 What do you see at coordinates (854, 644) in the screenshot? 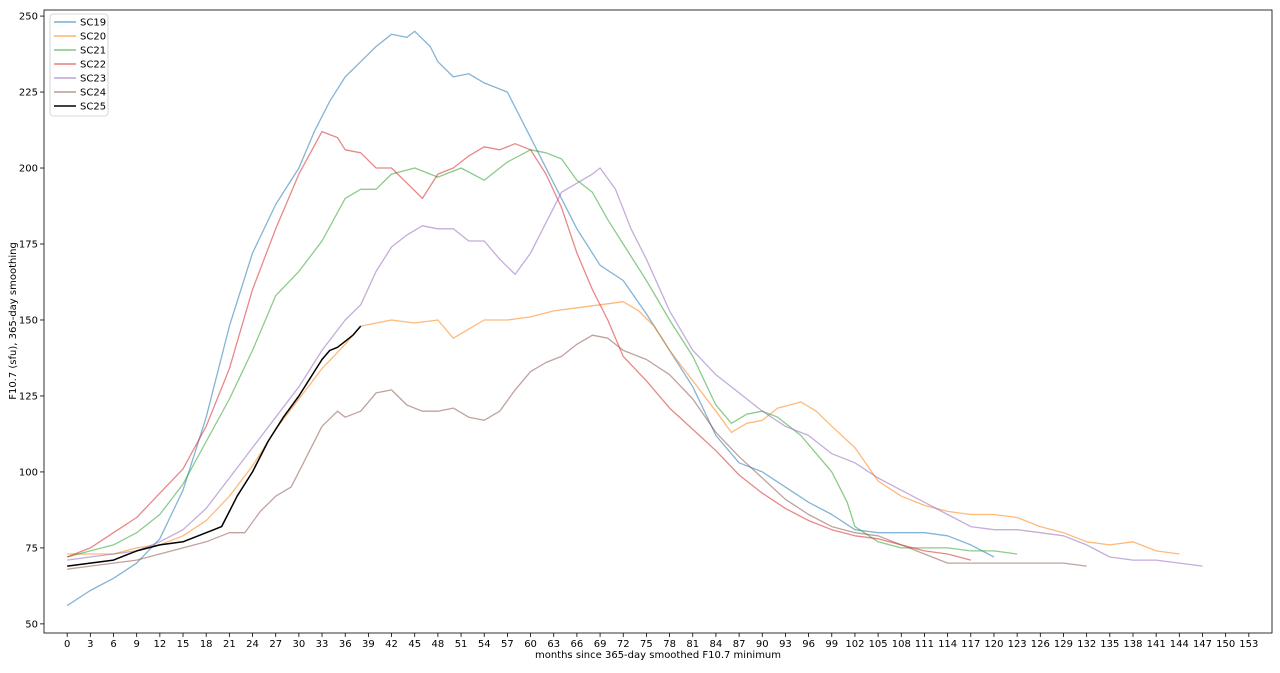
I see `x-tick-label: 102` at bounding box center [854, 644].